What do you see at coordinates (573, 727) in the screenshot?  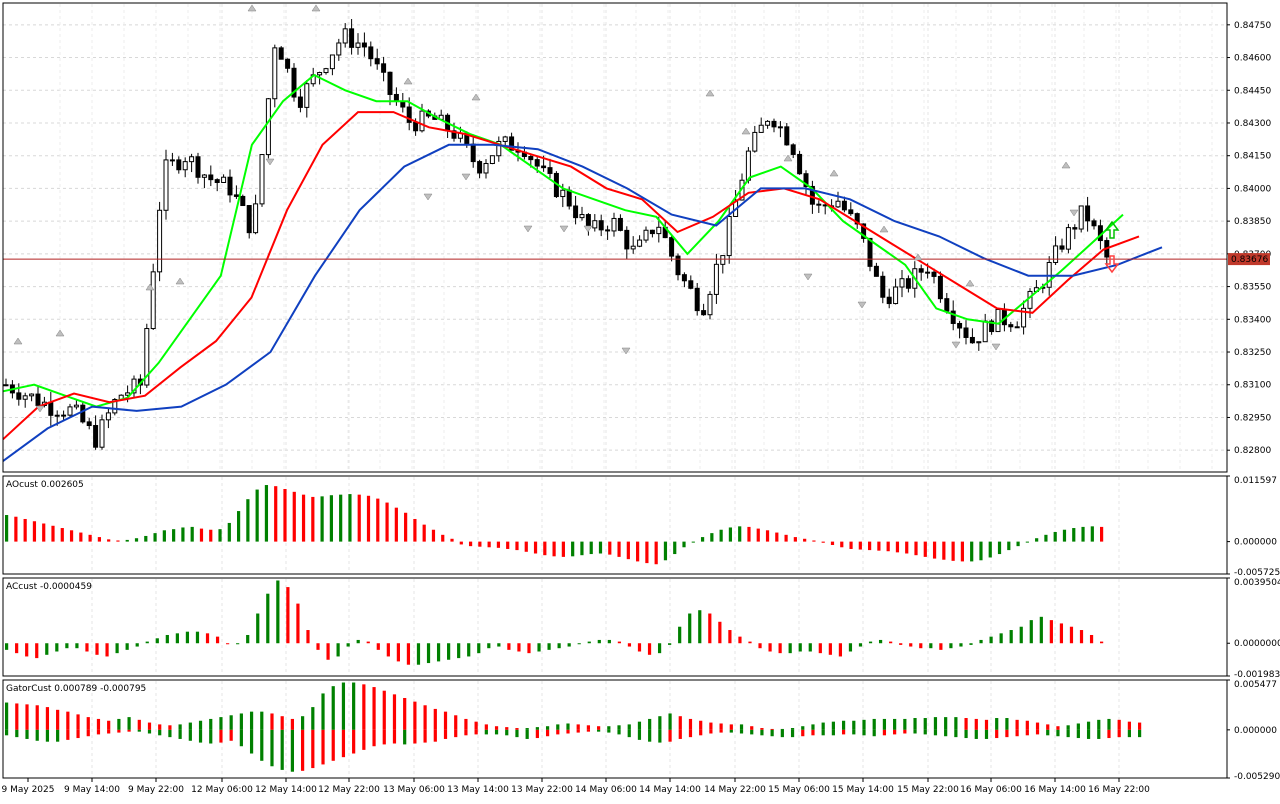 I see `gator-panel` at bounding box center [573, 727].